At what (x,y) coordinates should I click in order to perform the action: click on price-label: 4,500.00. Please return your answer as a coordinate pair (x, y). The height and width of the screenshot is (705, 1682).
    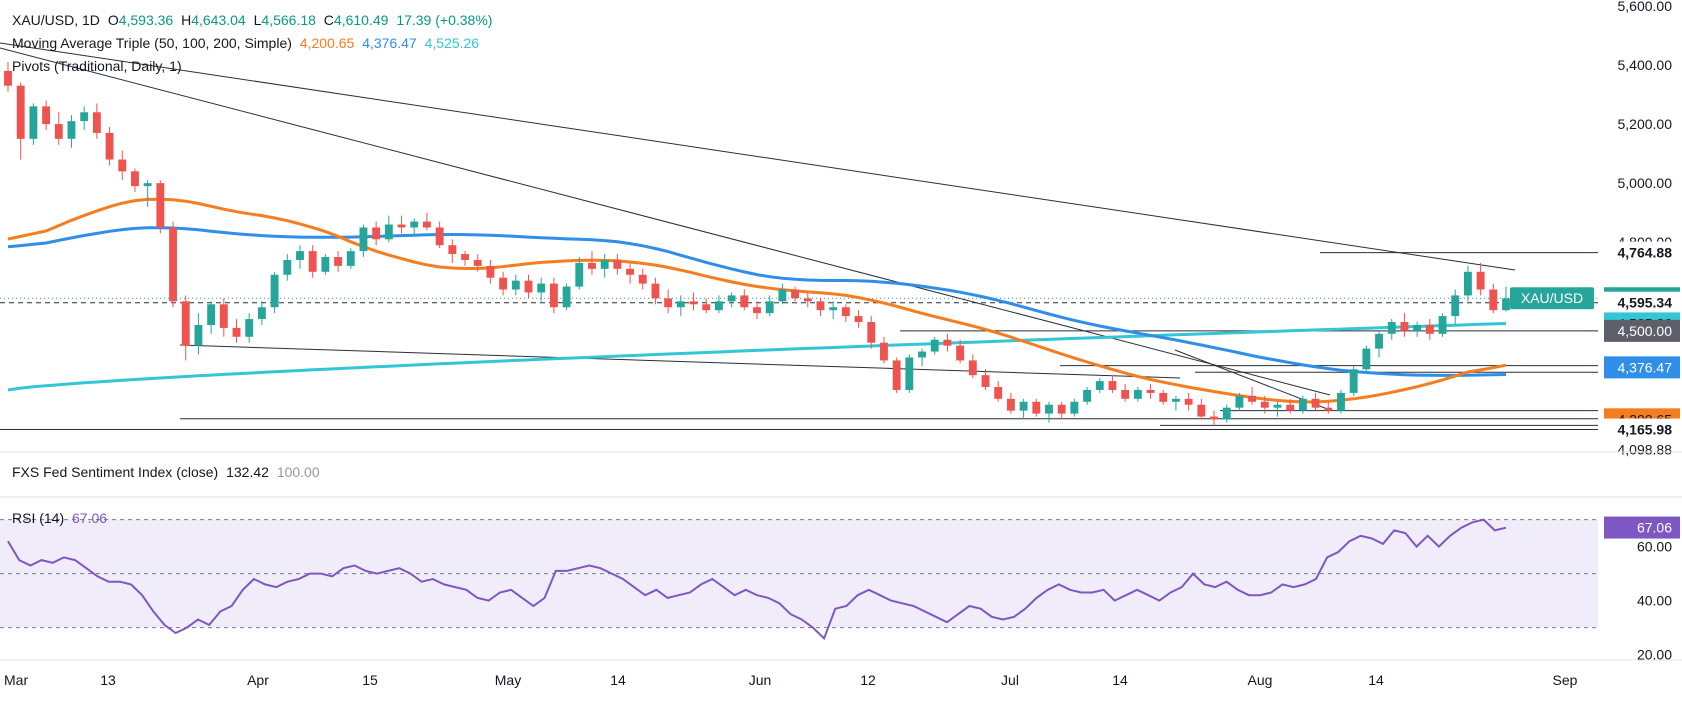
    Looking at the image, I should click on (1642, 330).